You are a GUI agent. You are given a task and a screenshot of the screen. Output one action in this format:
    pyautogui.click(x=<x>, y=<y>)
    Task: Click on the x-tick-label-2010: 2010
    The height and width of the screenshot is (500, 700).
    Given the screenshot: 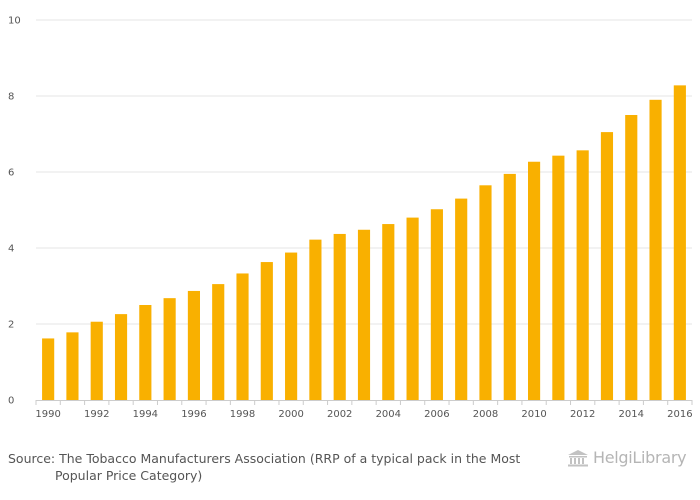 What is the action you would take?
    pyautogui.click(x=533, y=414)
    